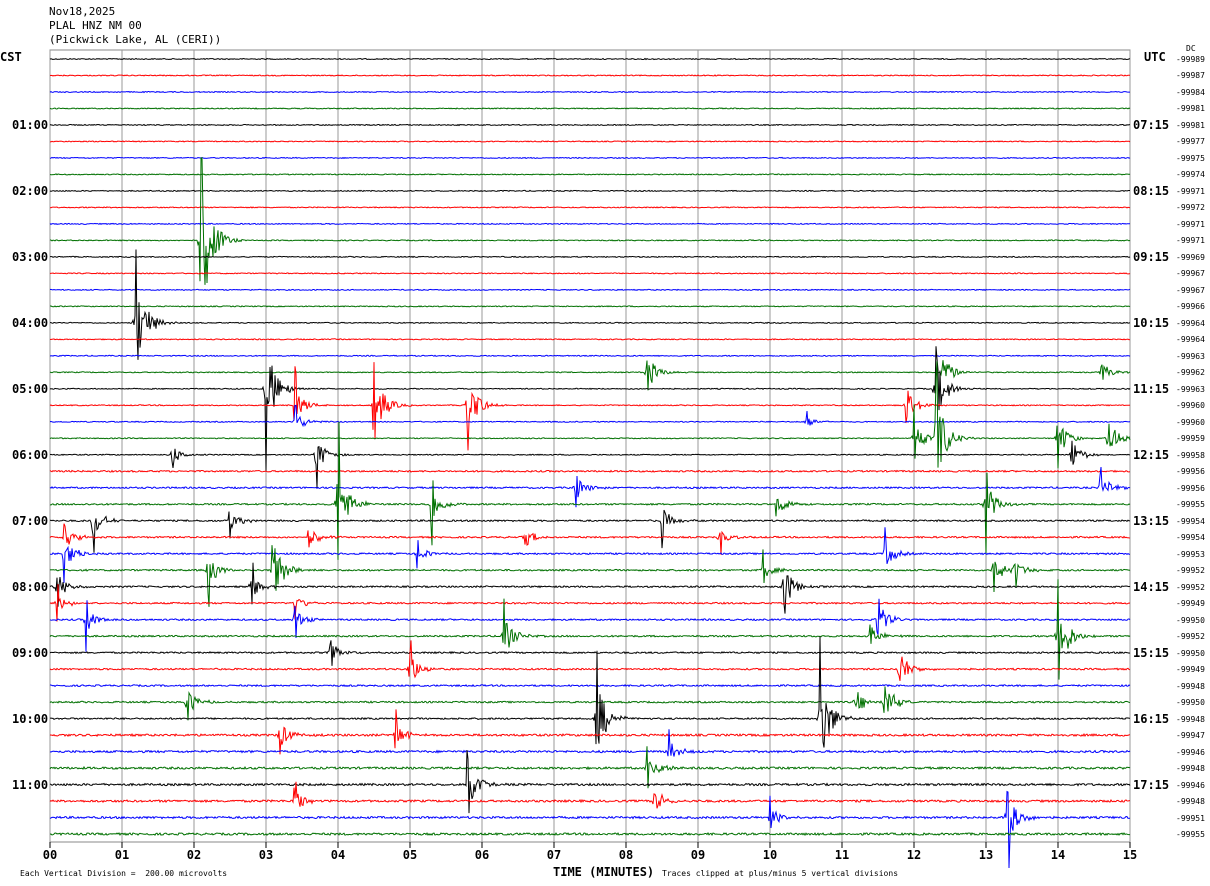  Describe the element at coordinates (1130, 855) in the screenshot. I see `x-tick-label: 15` at that location.